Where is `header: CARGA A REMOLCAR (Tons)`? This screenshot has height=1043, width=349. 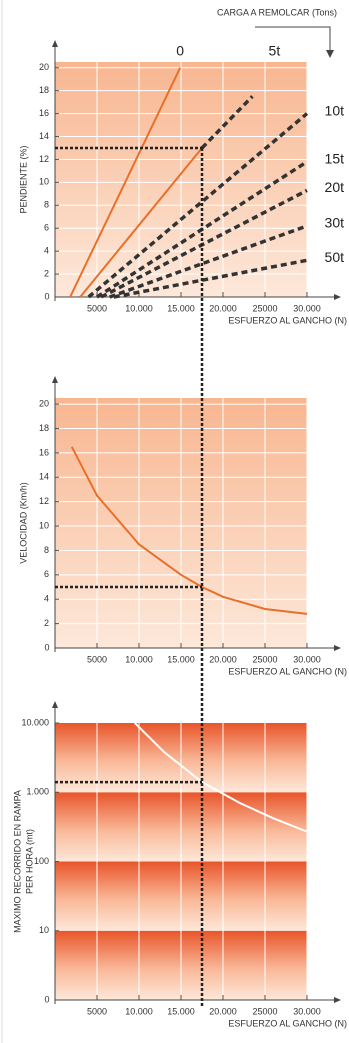
header: CARGA A REMOLCAR (Tons) is located at coordinates (277, 12).